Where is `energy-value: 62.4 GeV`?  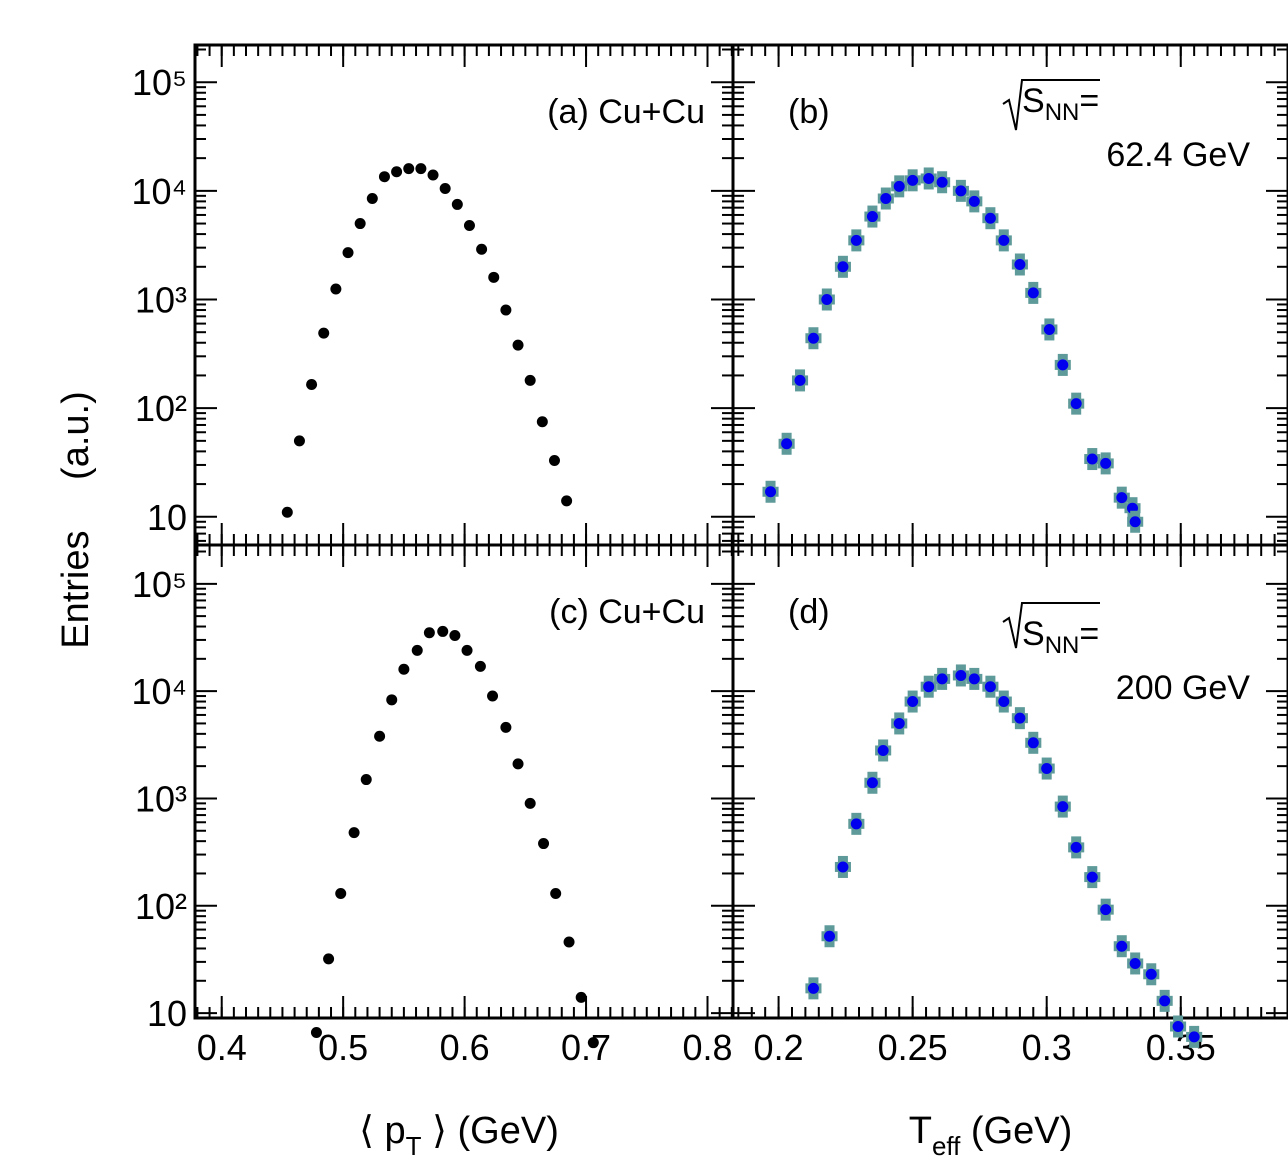 energy-value: 62.4 GeV is located at coordinates (1178, 155).